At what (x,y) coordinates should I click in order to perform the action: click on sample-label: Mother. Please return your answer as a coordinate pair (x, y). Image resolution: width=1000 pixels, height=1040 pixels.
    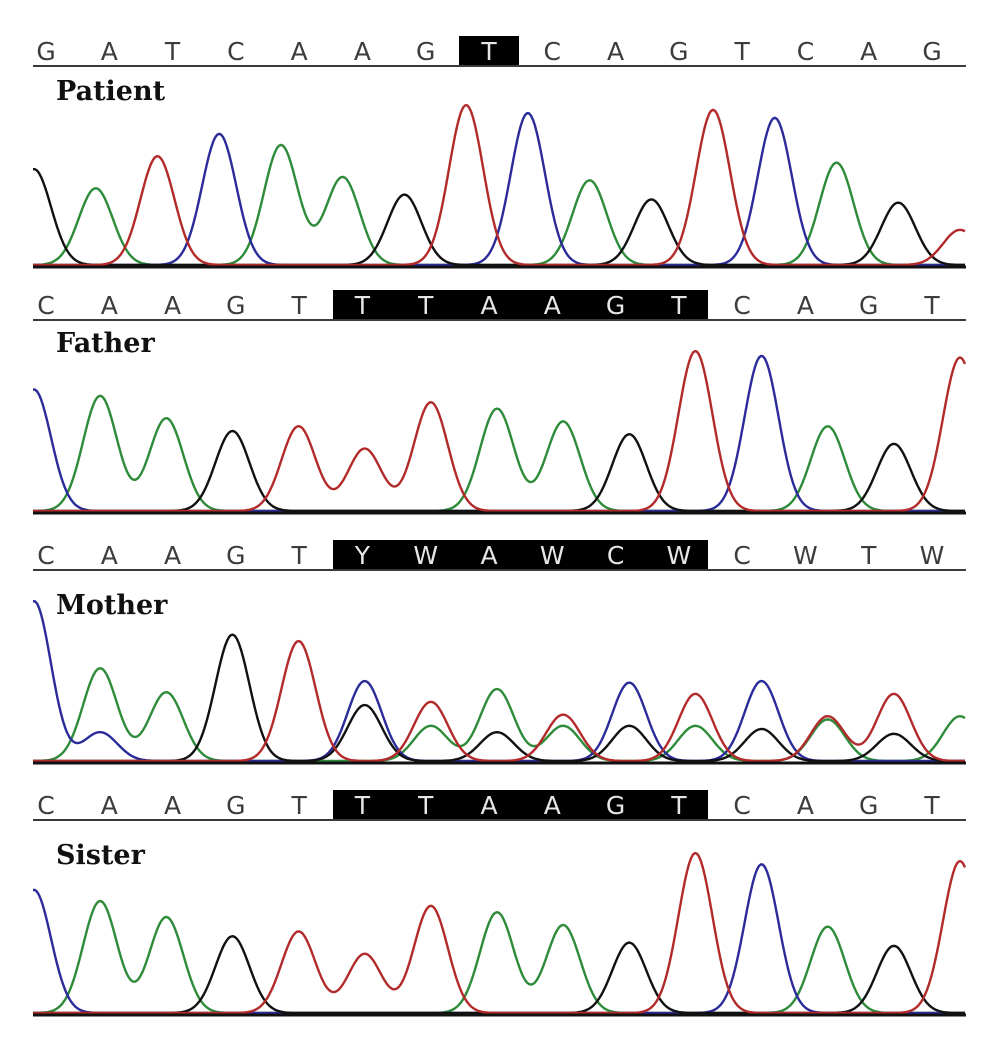
    Looking at the image, I should click on (112, 605).